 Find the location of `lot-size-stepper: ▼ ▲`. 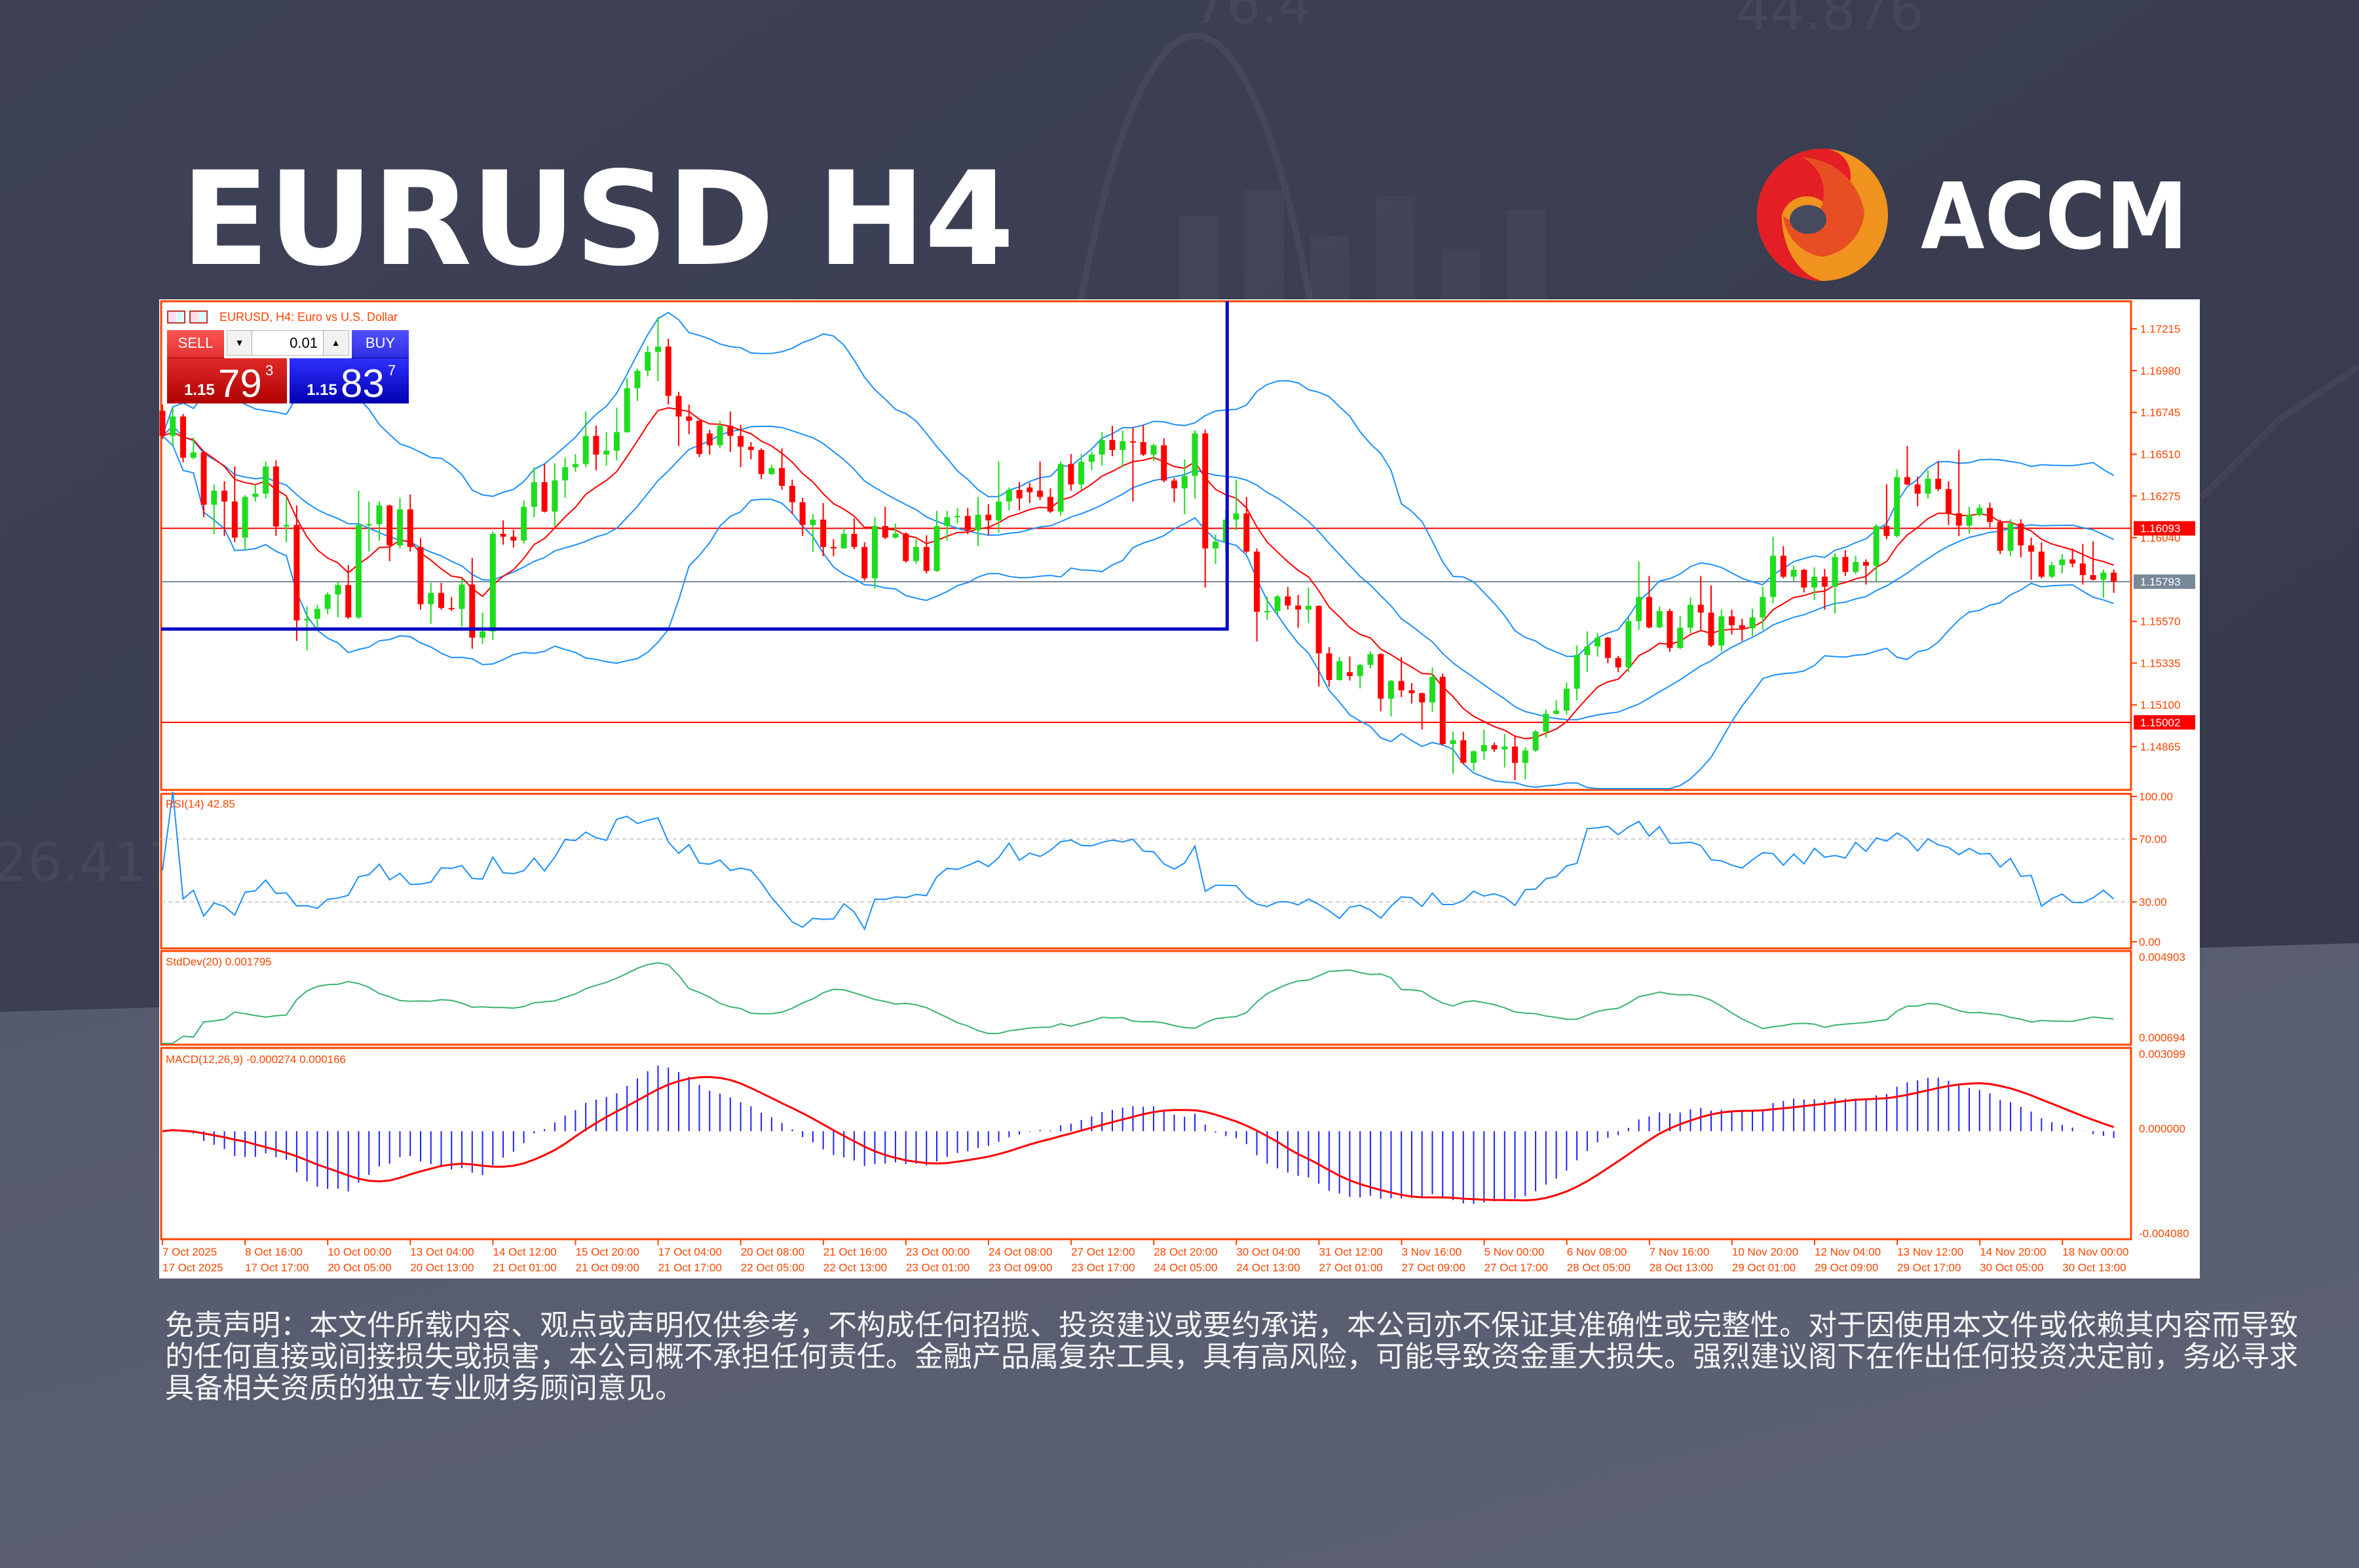

lot-size-stepper: ▼ ▲ is located at coordinates (288, 343).